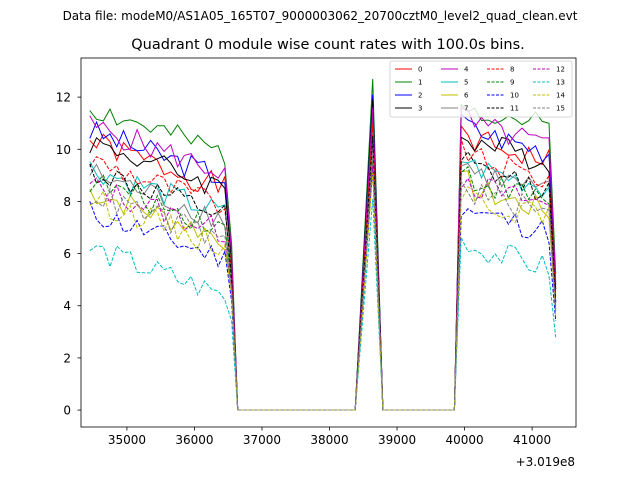 The width and height of the screenshot is (640, 480). I want to click on x-tick-label: 36000, so click(194, 440).